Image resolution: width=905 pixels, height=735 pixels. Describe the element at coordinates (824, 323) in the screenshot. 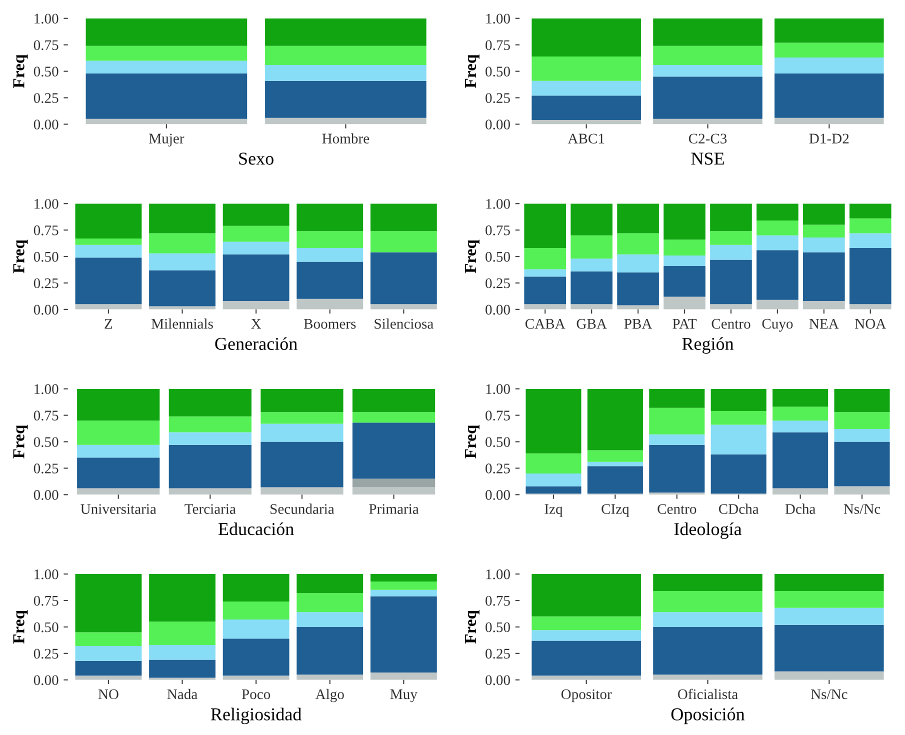

I see `x-tick-label: NEA` at that location.